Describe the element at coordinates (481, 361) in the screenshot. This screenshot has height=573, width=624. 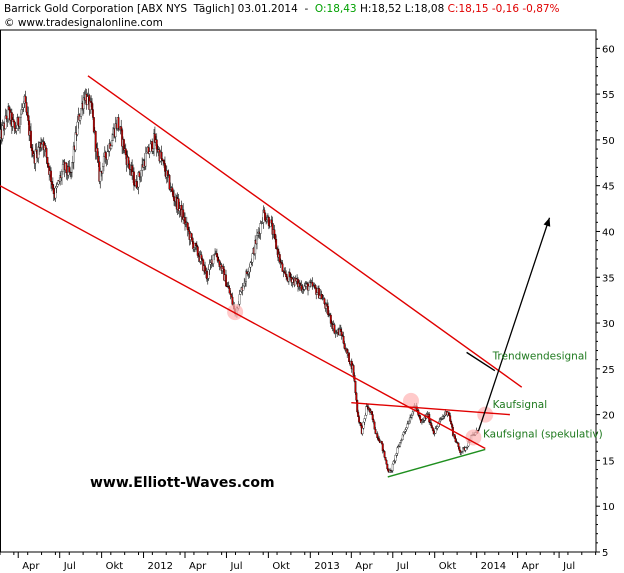
I see `trendline-short-segment` at that location.